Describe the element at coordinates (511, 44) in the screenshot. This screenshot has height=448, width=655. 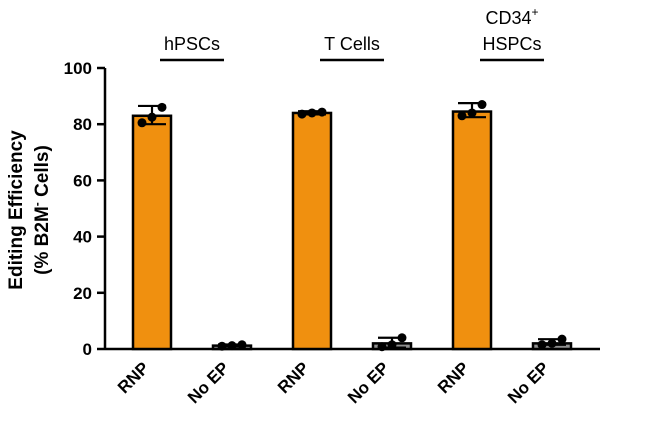
I see `group-label-line2: HSPCs` at that location.